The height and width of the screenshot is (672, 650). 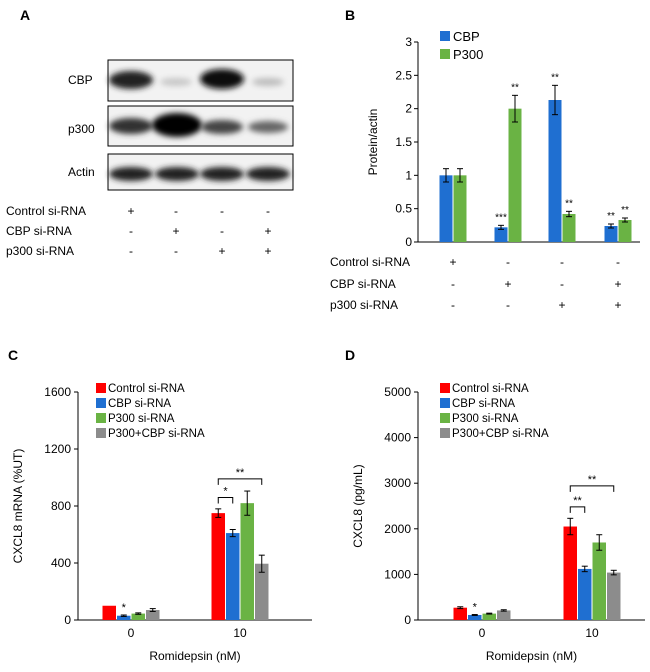 I want to click on y-axis-label: CXCL8 (pg/mL), so click(x=358, y=505).